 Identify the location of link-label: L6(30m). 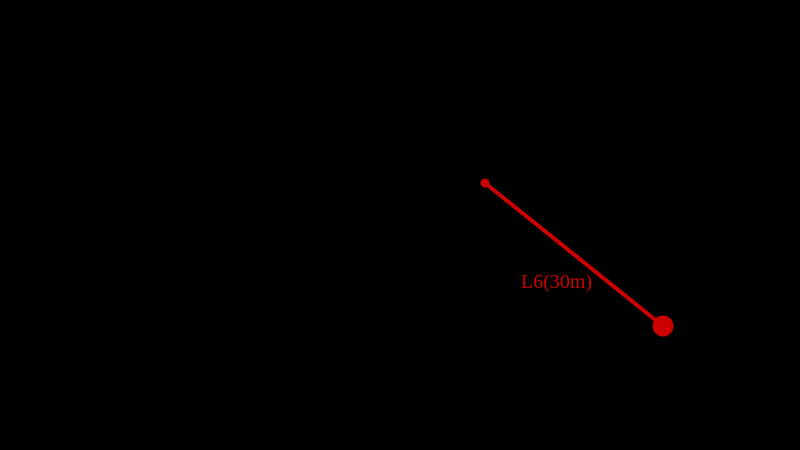
(556, 282).